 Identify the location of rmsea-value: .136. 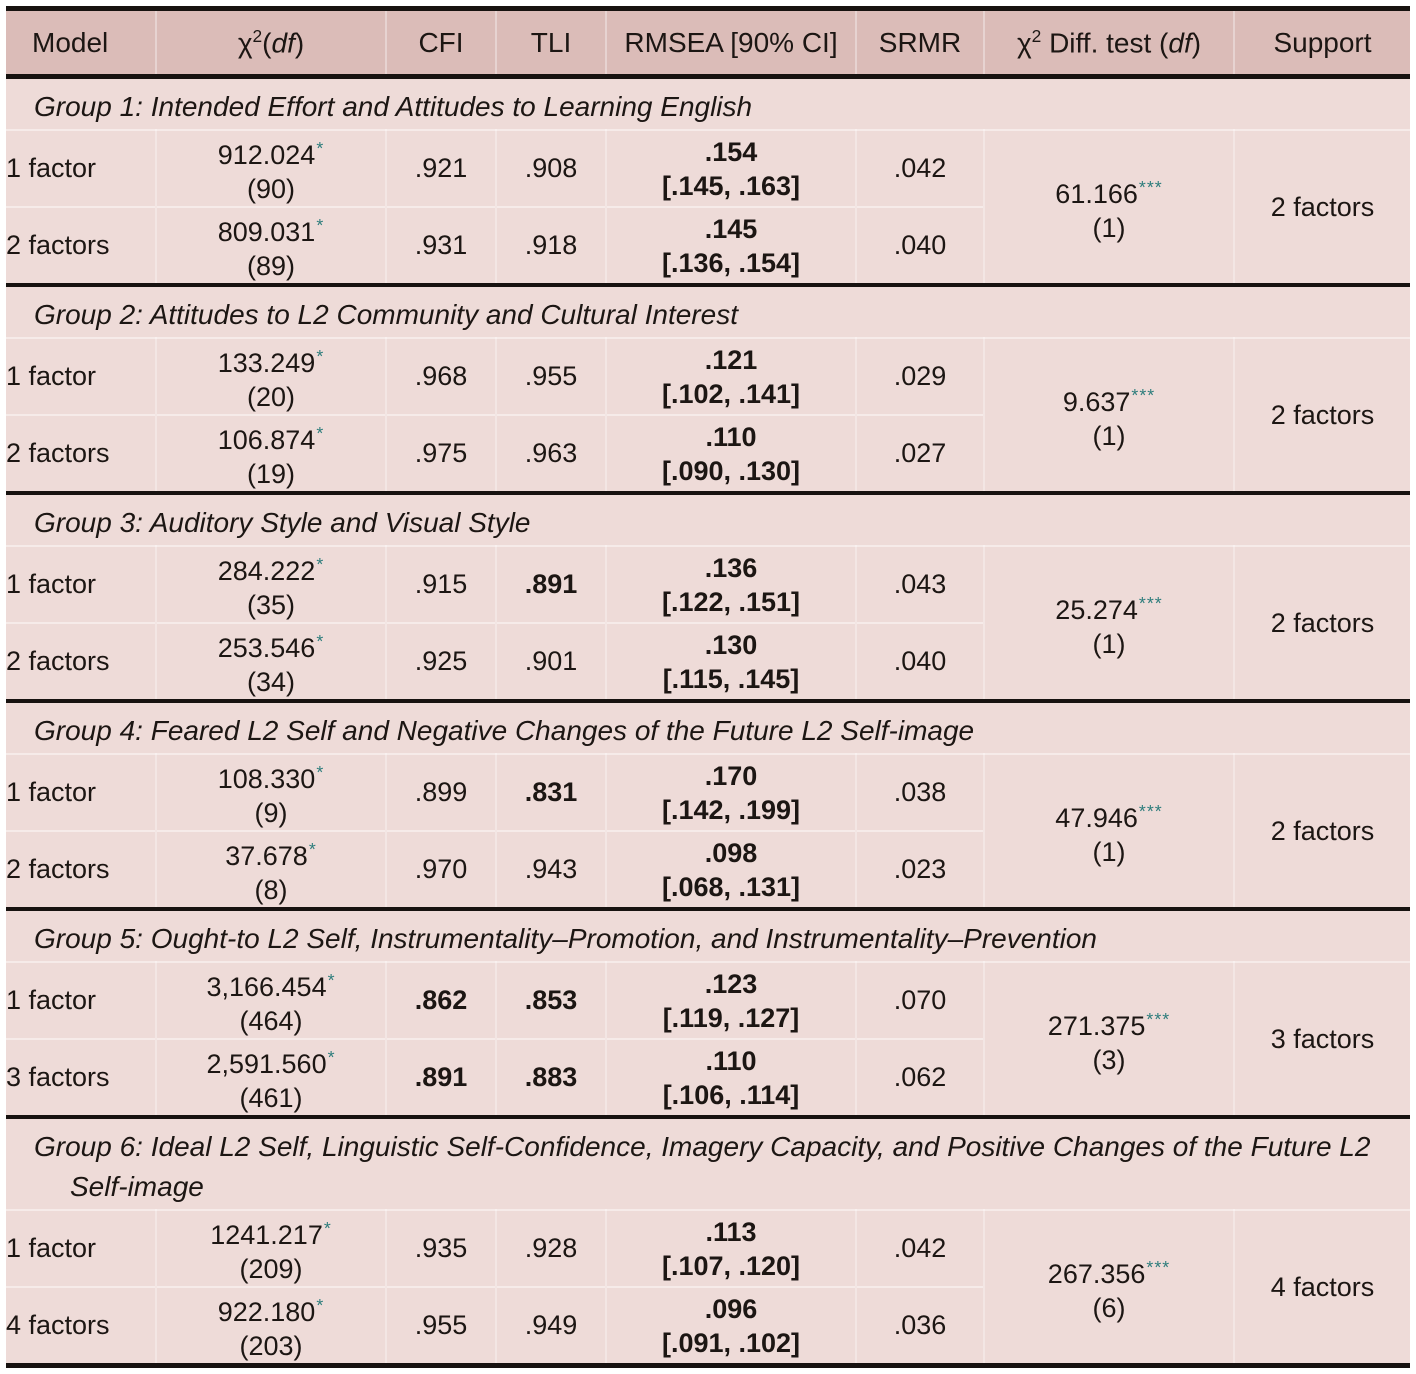
(731, 567).